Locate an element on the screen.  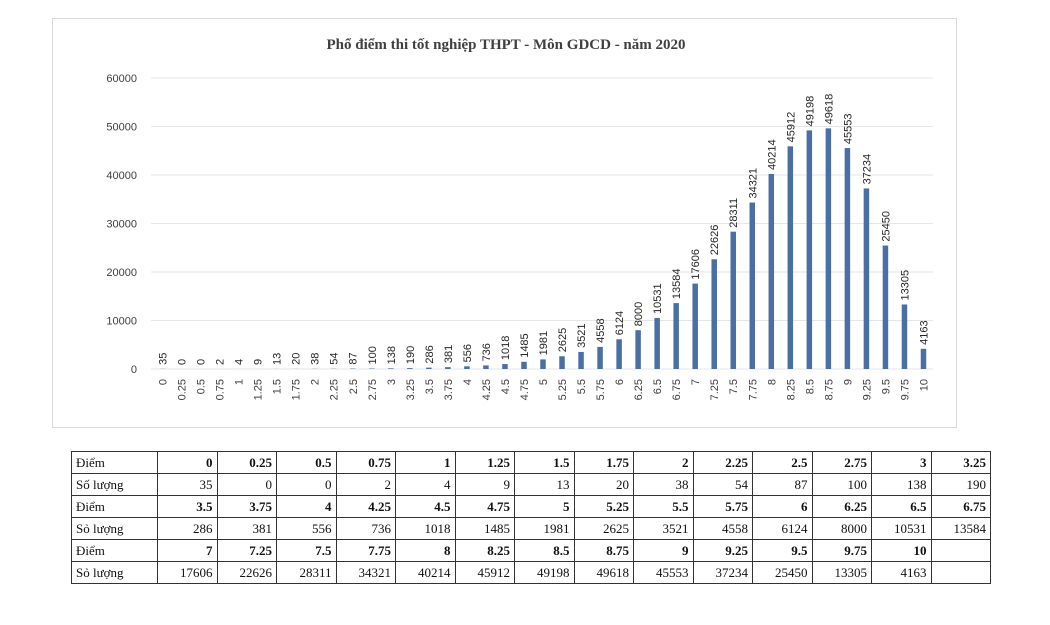
count-cell: 13 is located at coordinates (544, 484).